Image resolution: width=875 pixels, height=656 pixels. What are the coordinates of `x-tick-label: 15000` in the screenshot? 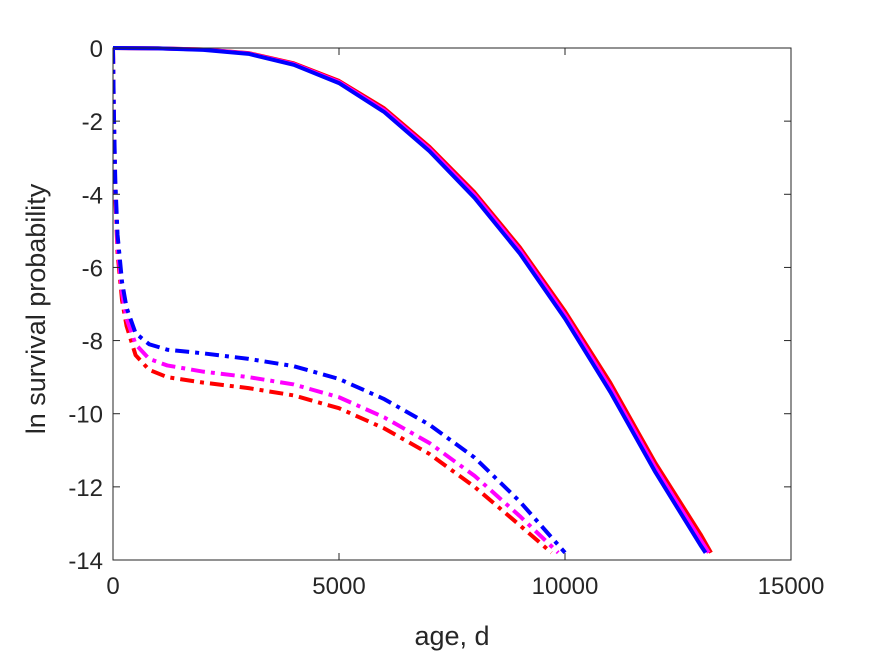 It's located at (791, 586).